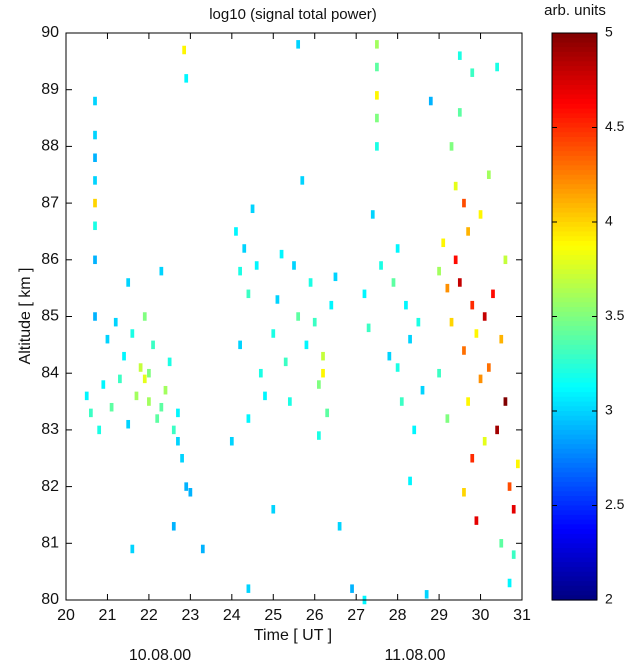  What do you see at coordinates (50, 202) in the screenshot?
I see `y-tick-label: 87` at bounding box center [50, 202].